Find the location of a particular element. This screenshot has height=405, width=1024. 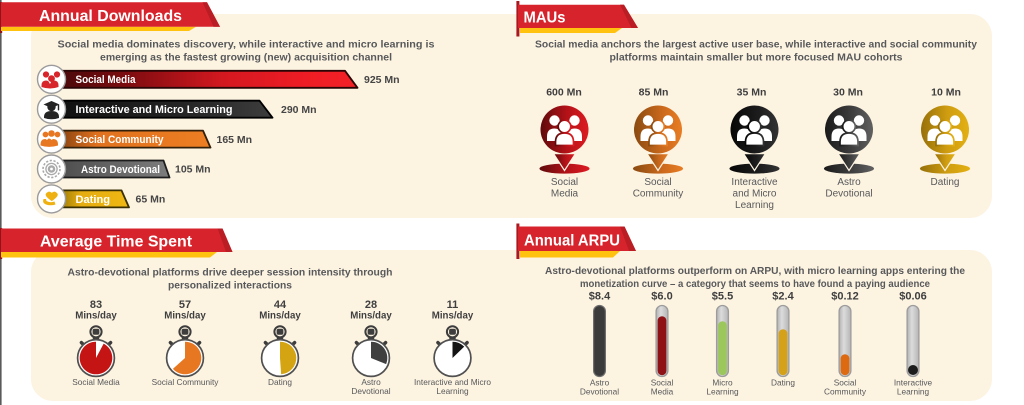

svg-text: $5.5 is located at coordinates (722, 297).